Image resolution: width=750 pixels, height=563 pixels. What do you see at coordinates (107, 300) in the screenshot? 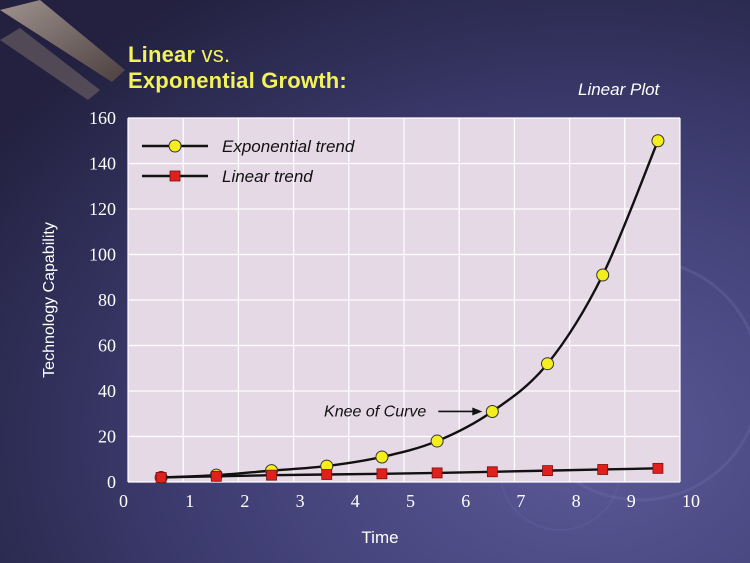
I see `y-tick-label: 80` at bounding box center [107, 300].